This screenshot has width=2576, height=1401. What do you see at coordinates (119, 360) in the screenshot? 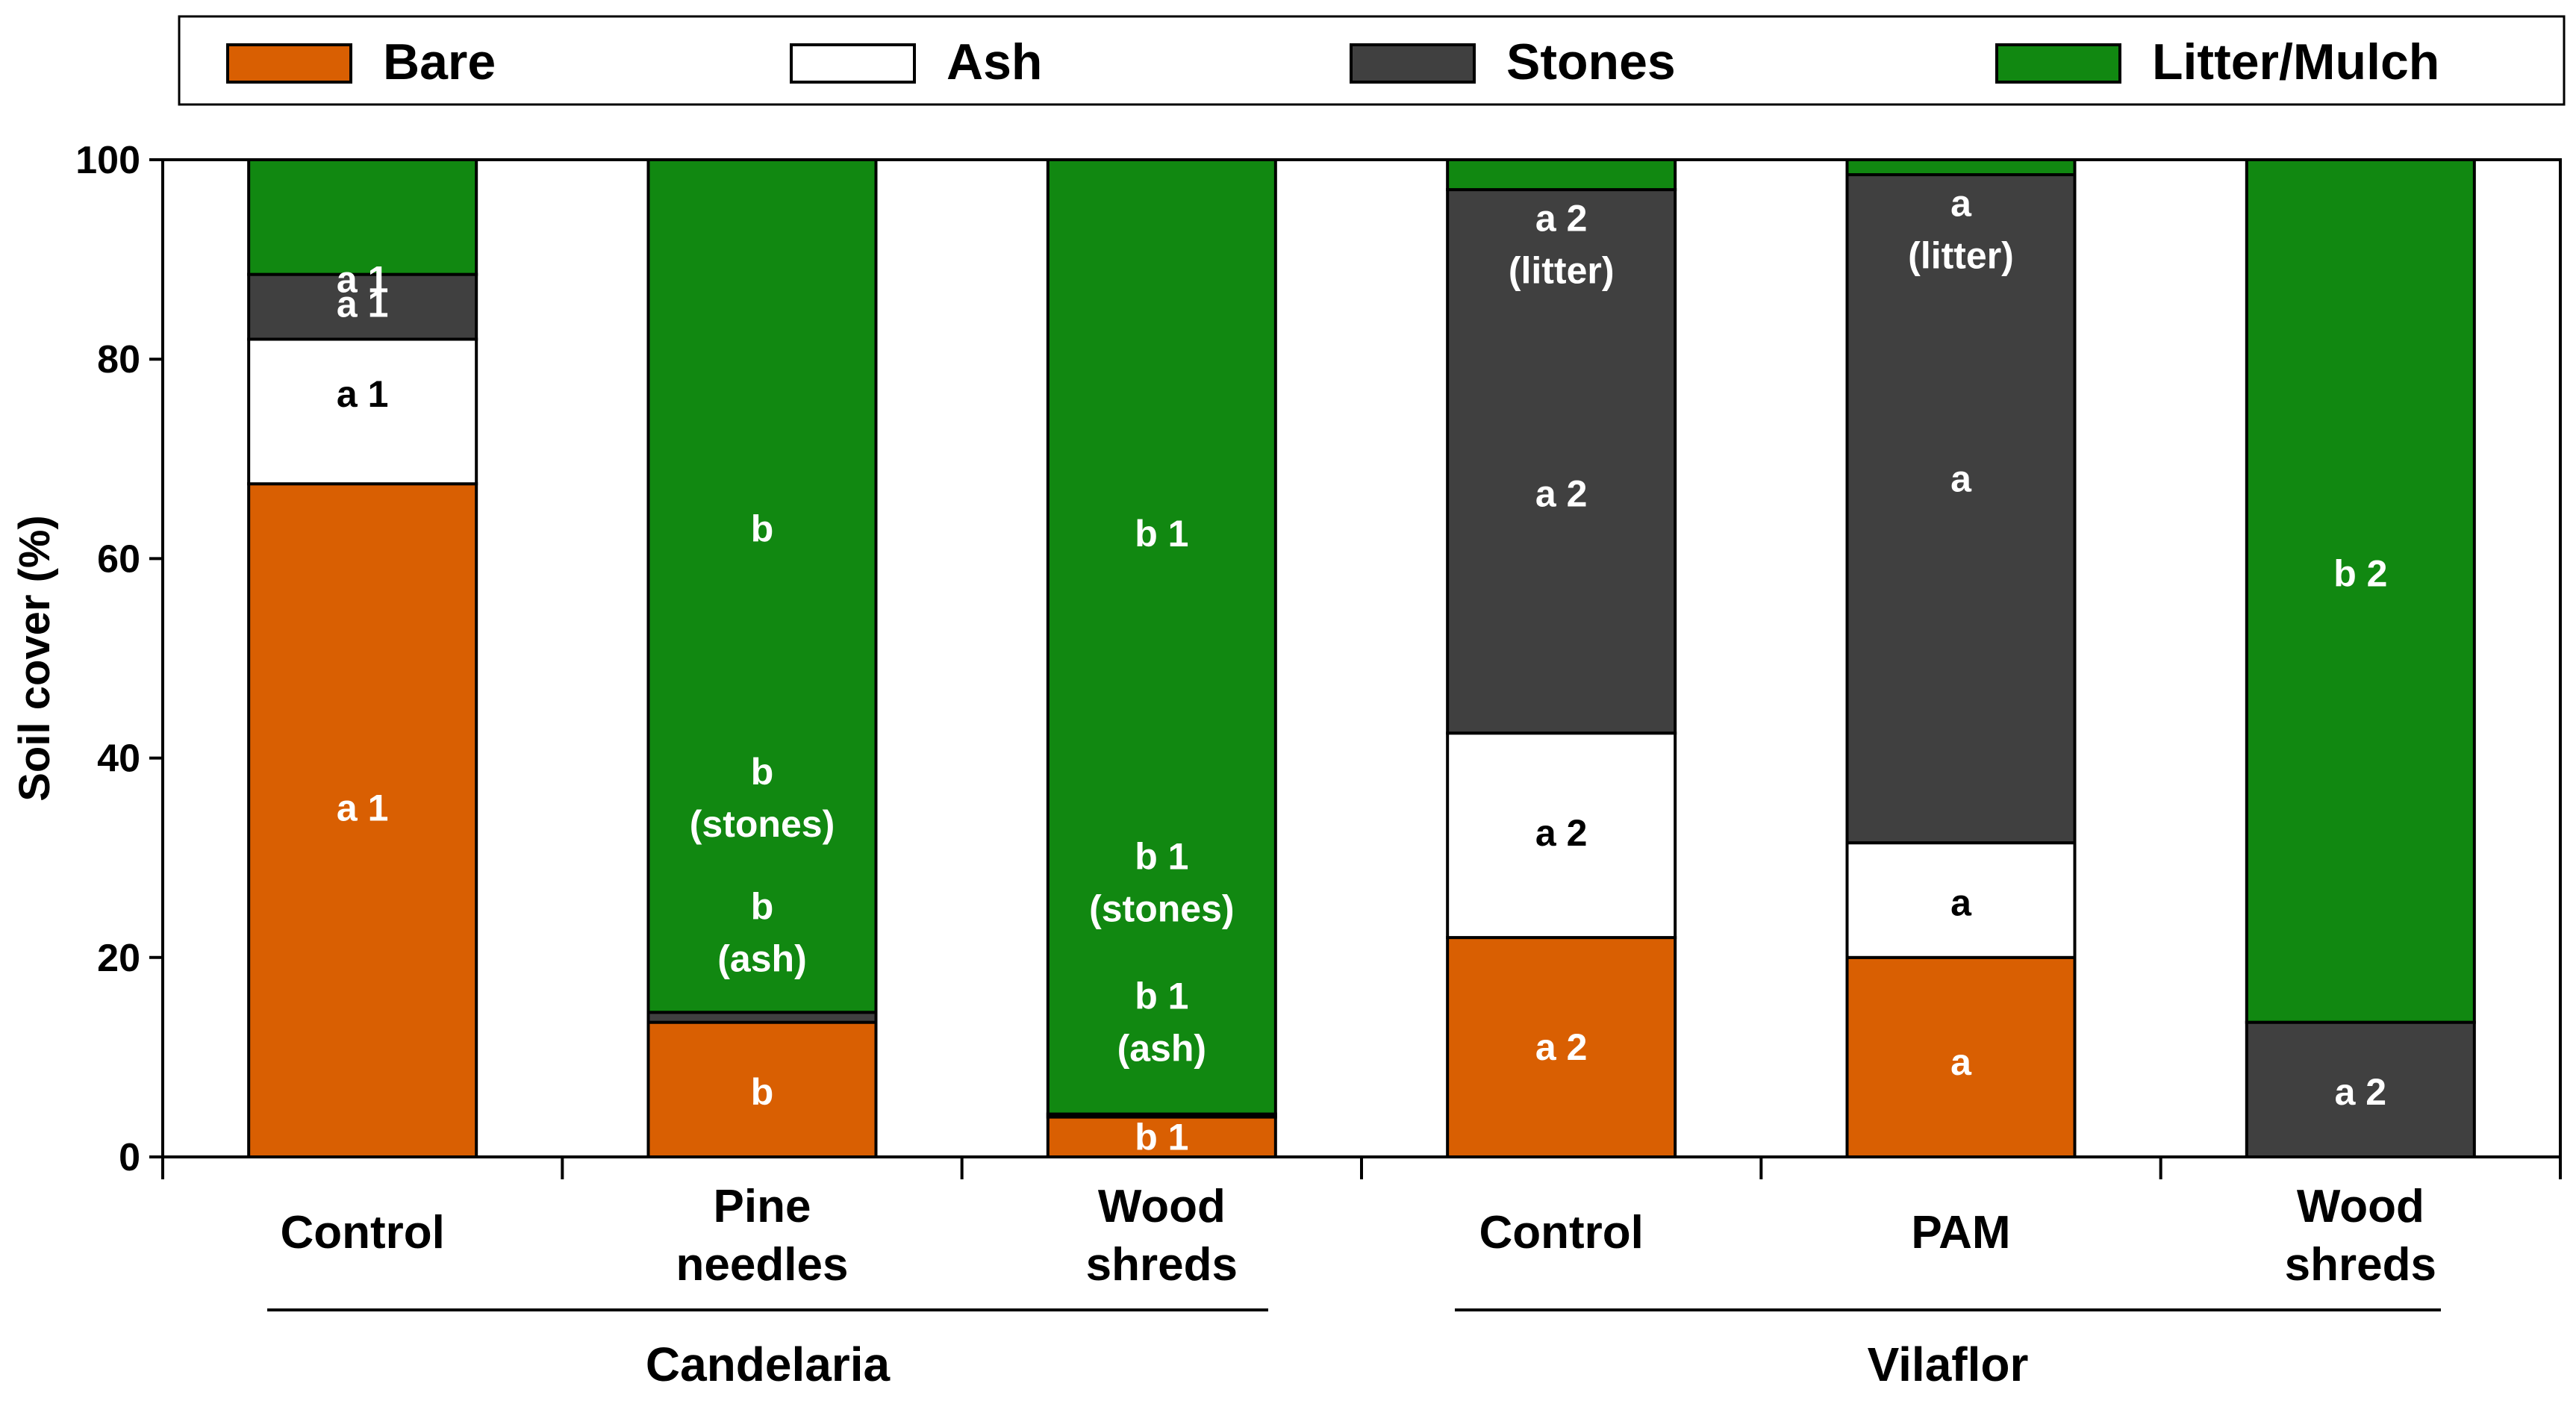
I see `y-tick-label-80: 80` at bounding box center [119, 360].